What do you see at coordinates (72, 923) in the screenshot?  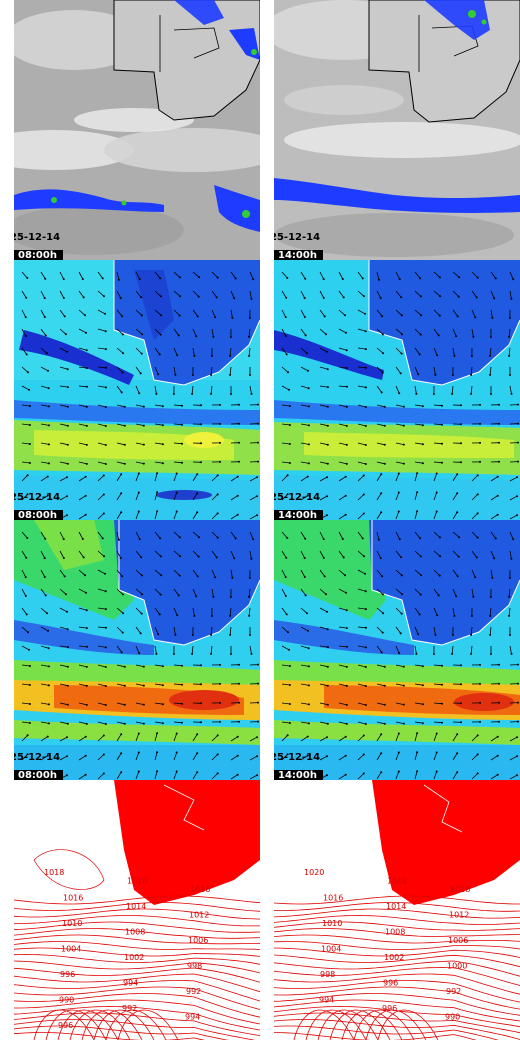 I see `isobar-label: 1010` at bounding box center [72, 923].